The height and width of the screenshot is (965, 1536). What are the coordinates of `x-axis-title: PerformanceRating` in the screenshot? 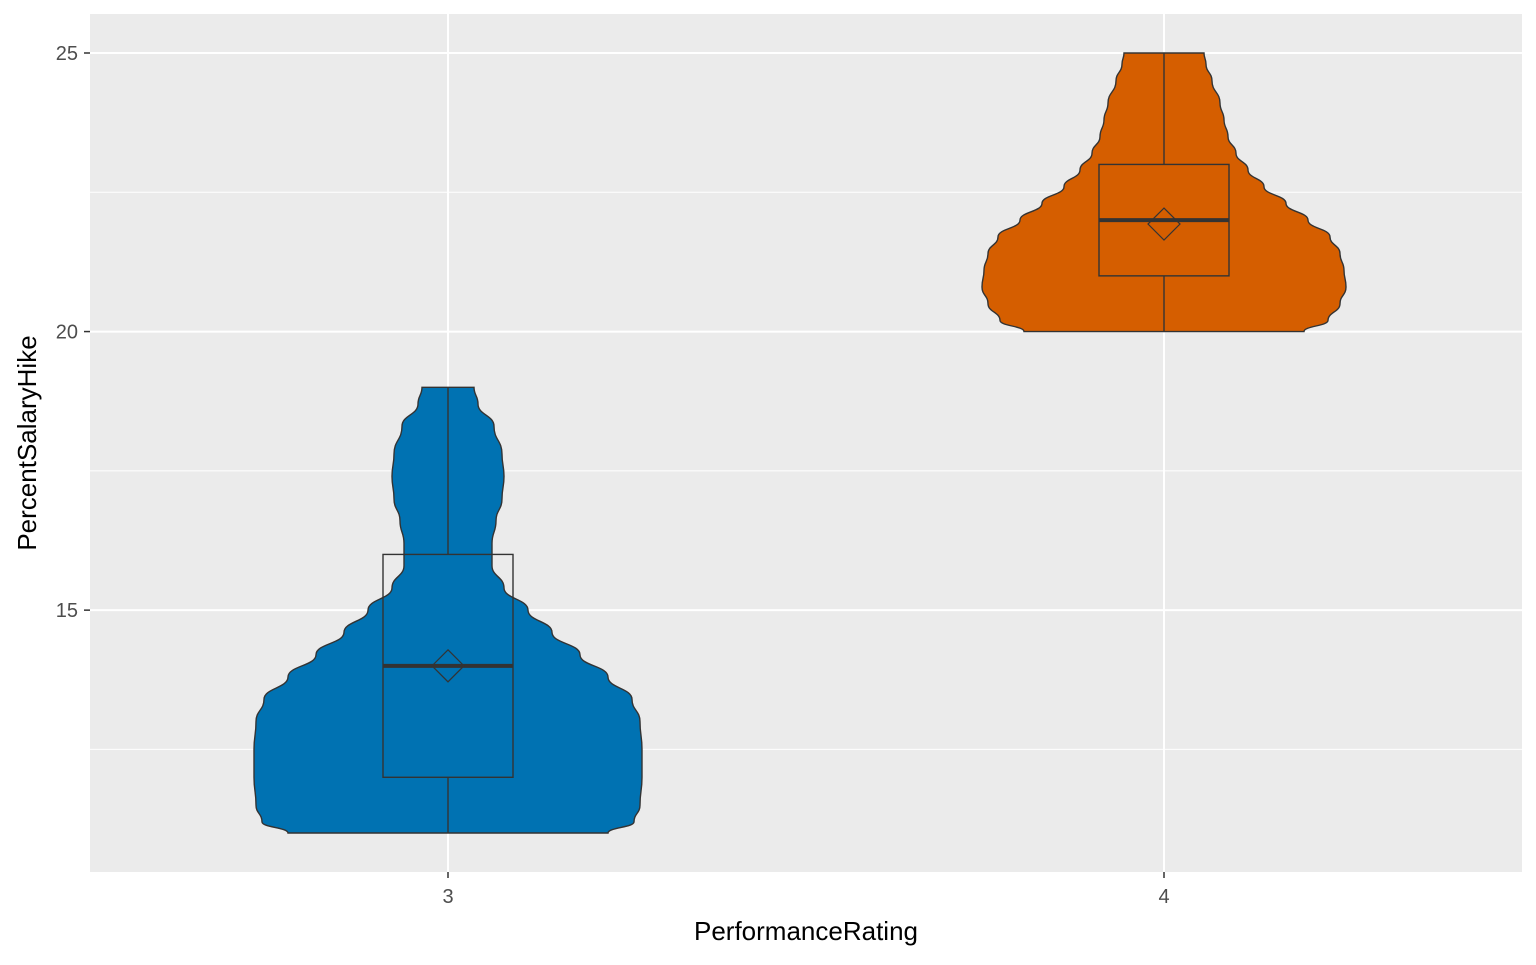 It's located at (806, 931).